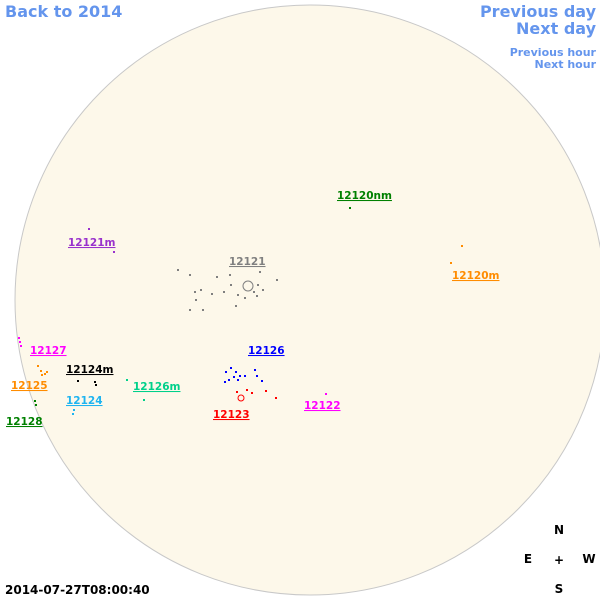 Image resolution: width=600 pixels, height=600 pixels. Describe the element at coordinates (559, 589) in the screenshot. I see `compass-south: S` at that location.